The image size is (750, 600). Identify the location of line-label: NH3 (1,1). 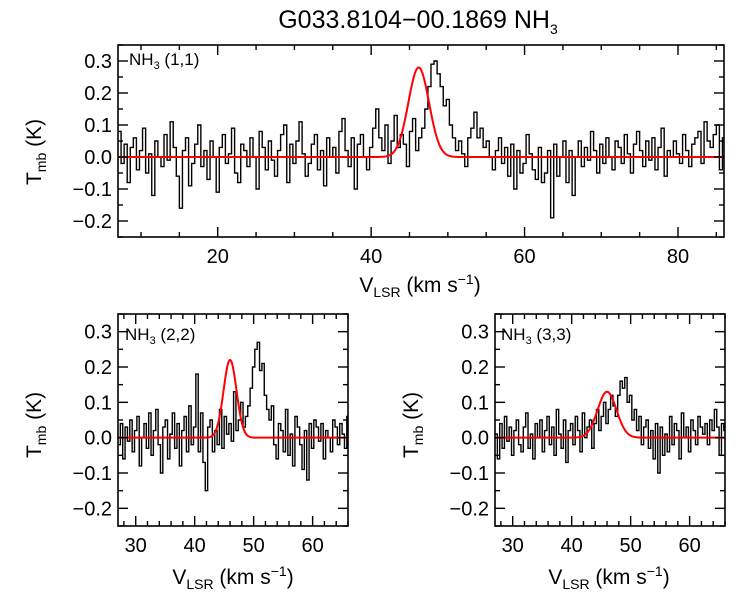
(164, 61).